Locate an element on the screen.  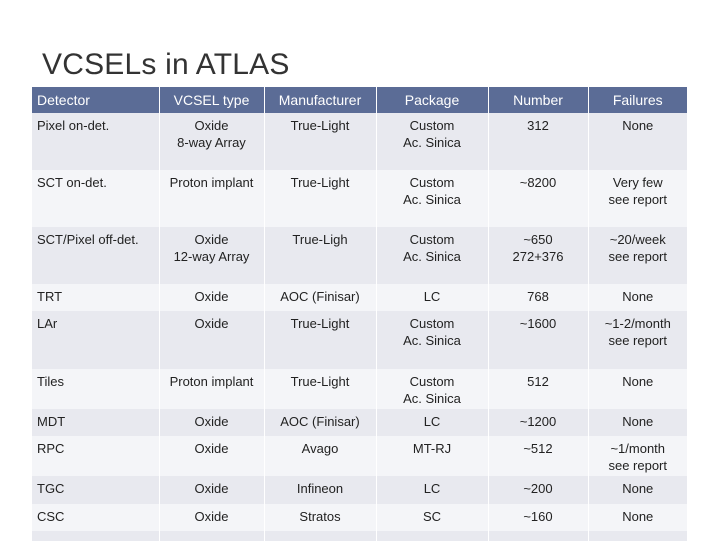
cell-number: ~512 is located at coordinates (538, 456).